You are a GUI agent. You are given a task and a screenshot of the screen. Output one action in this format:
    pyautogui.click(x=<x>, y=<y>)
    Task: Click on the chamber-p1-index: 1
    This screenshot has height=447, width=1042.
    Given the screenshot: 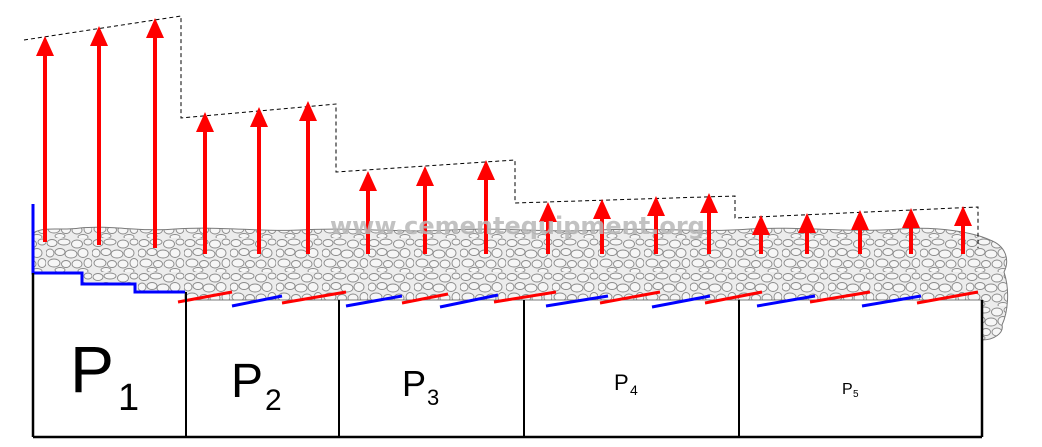 What is the action you would take?
    pyautogui.click(x=128, y=398)
    